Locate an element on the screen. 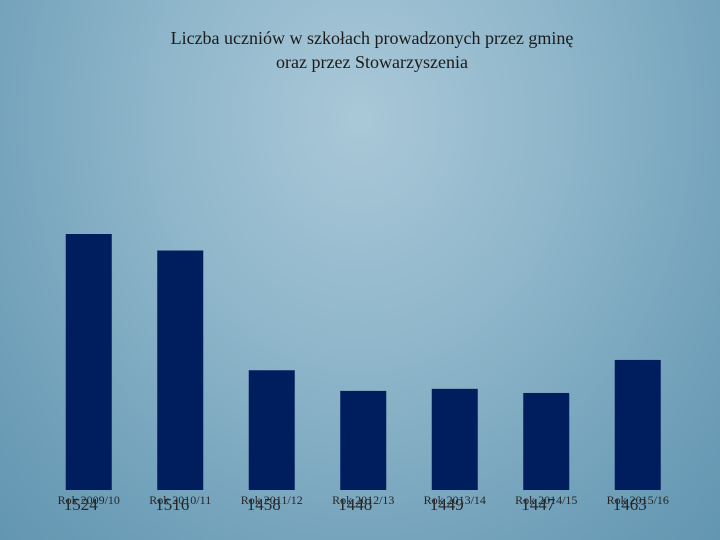 This screenshot has width=720, height=540. category-label-5: Rok 2014/15 is located at coordinates (546, 500).